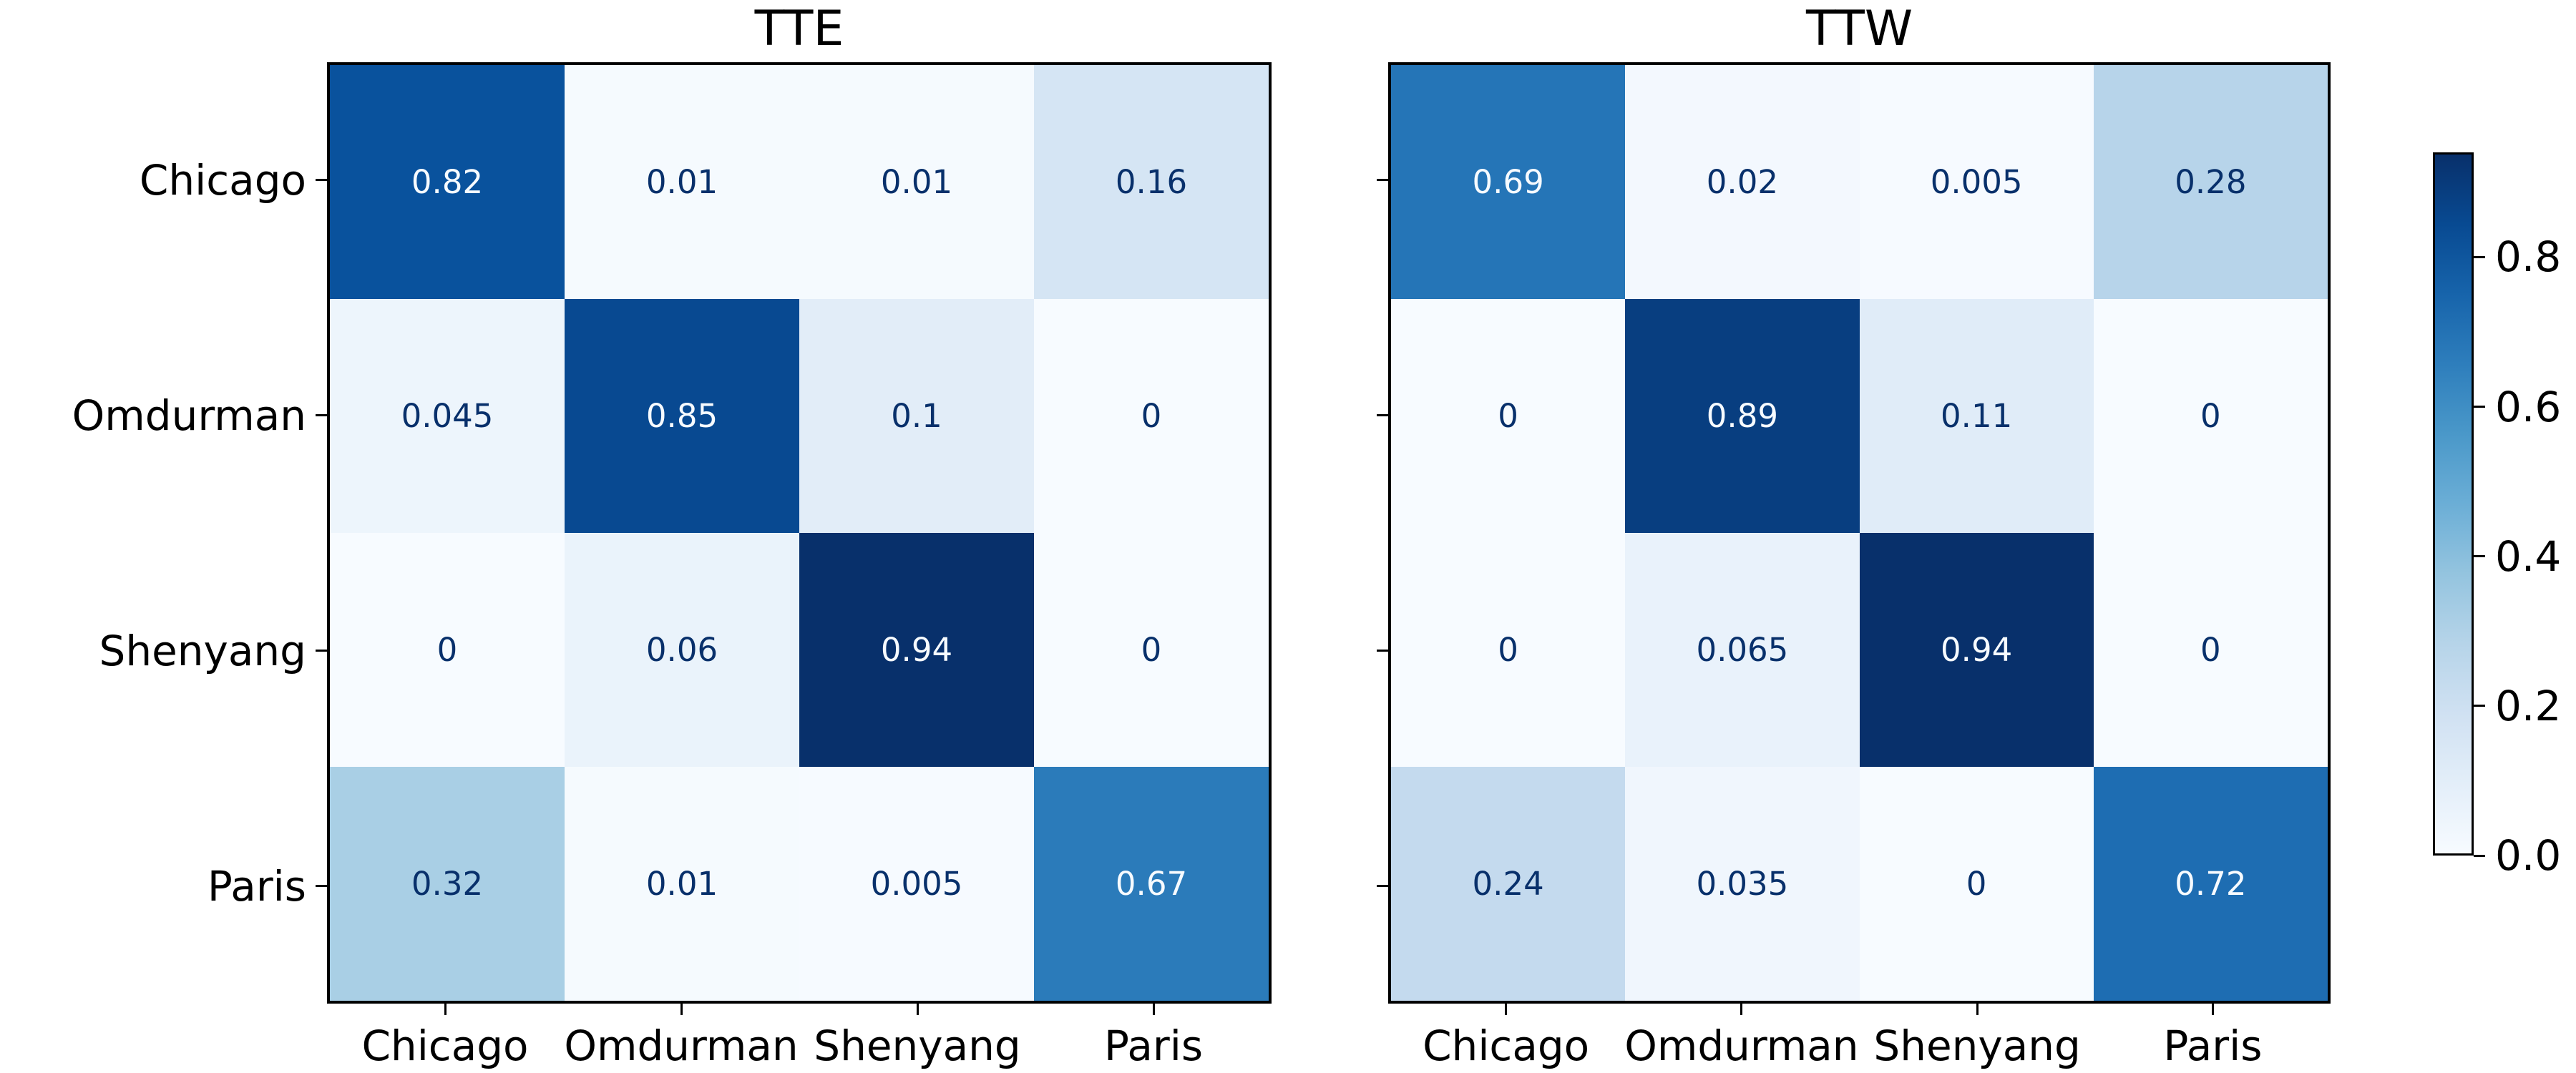 Image resolution: width=2576 pixels, height=1073 pixels. Describe the element at coordinates (447, 416) in the screenshot. I see `heatmap-cell: 0.045` at that location.